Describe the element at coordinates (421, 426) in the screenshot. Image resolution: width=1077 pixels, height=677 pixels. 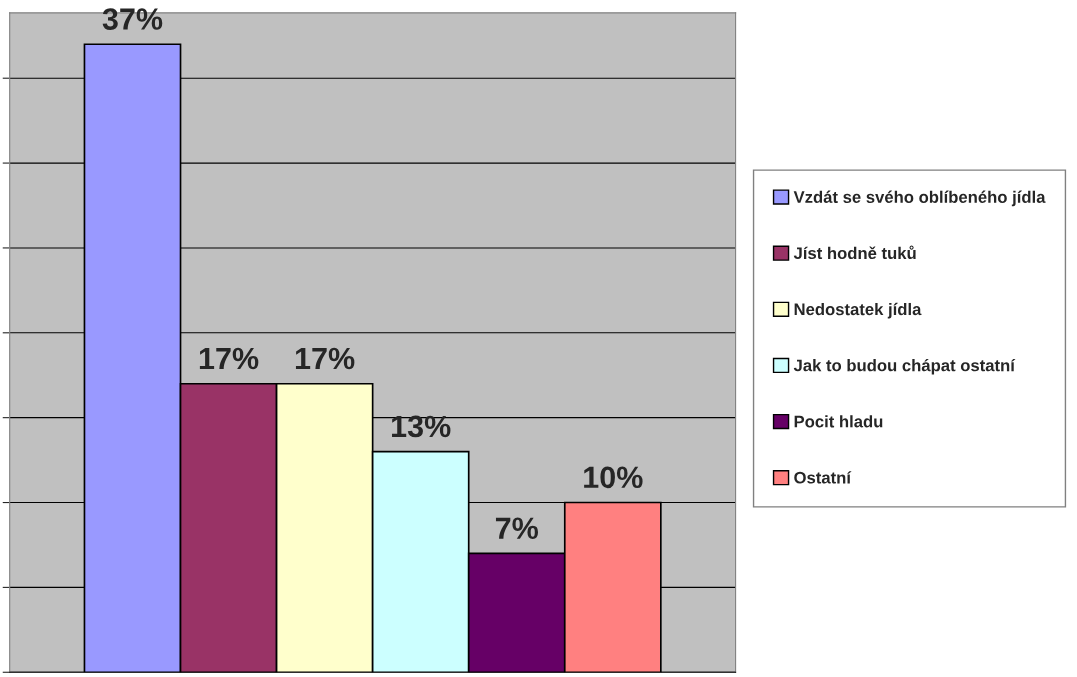
I see `data-label: 13%` at that location.